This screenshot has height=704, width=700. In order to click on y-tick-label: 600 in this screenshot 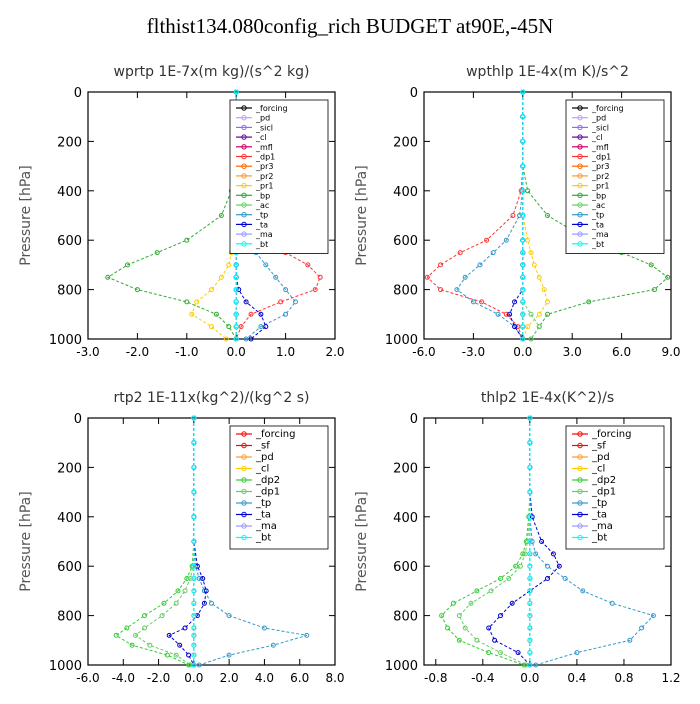, I will do `click(69, 241)`.